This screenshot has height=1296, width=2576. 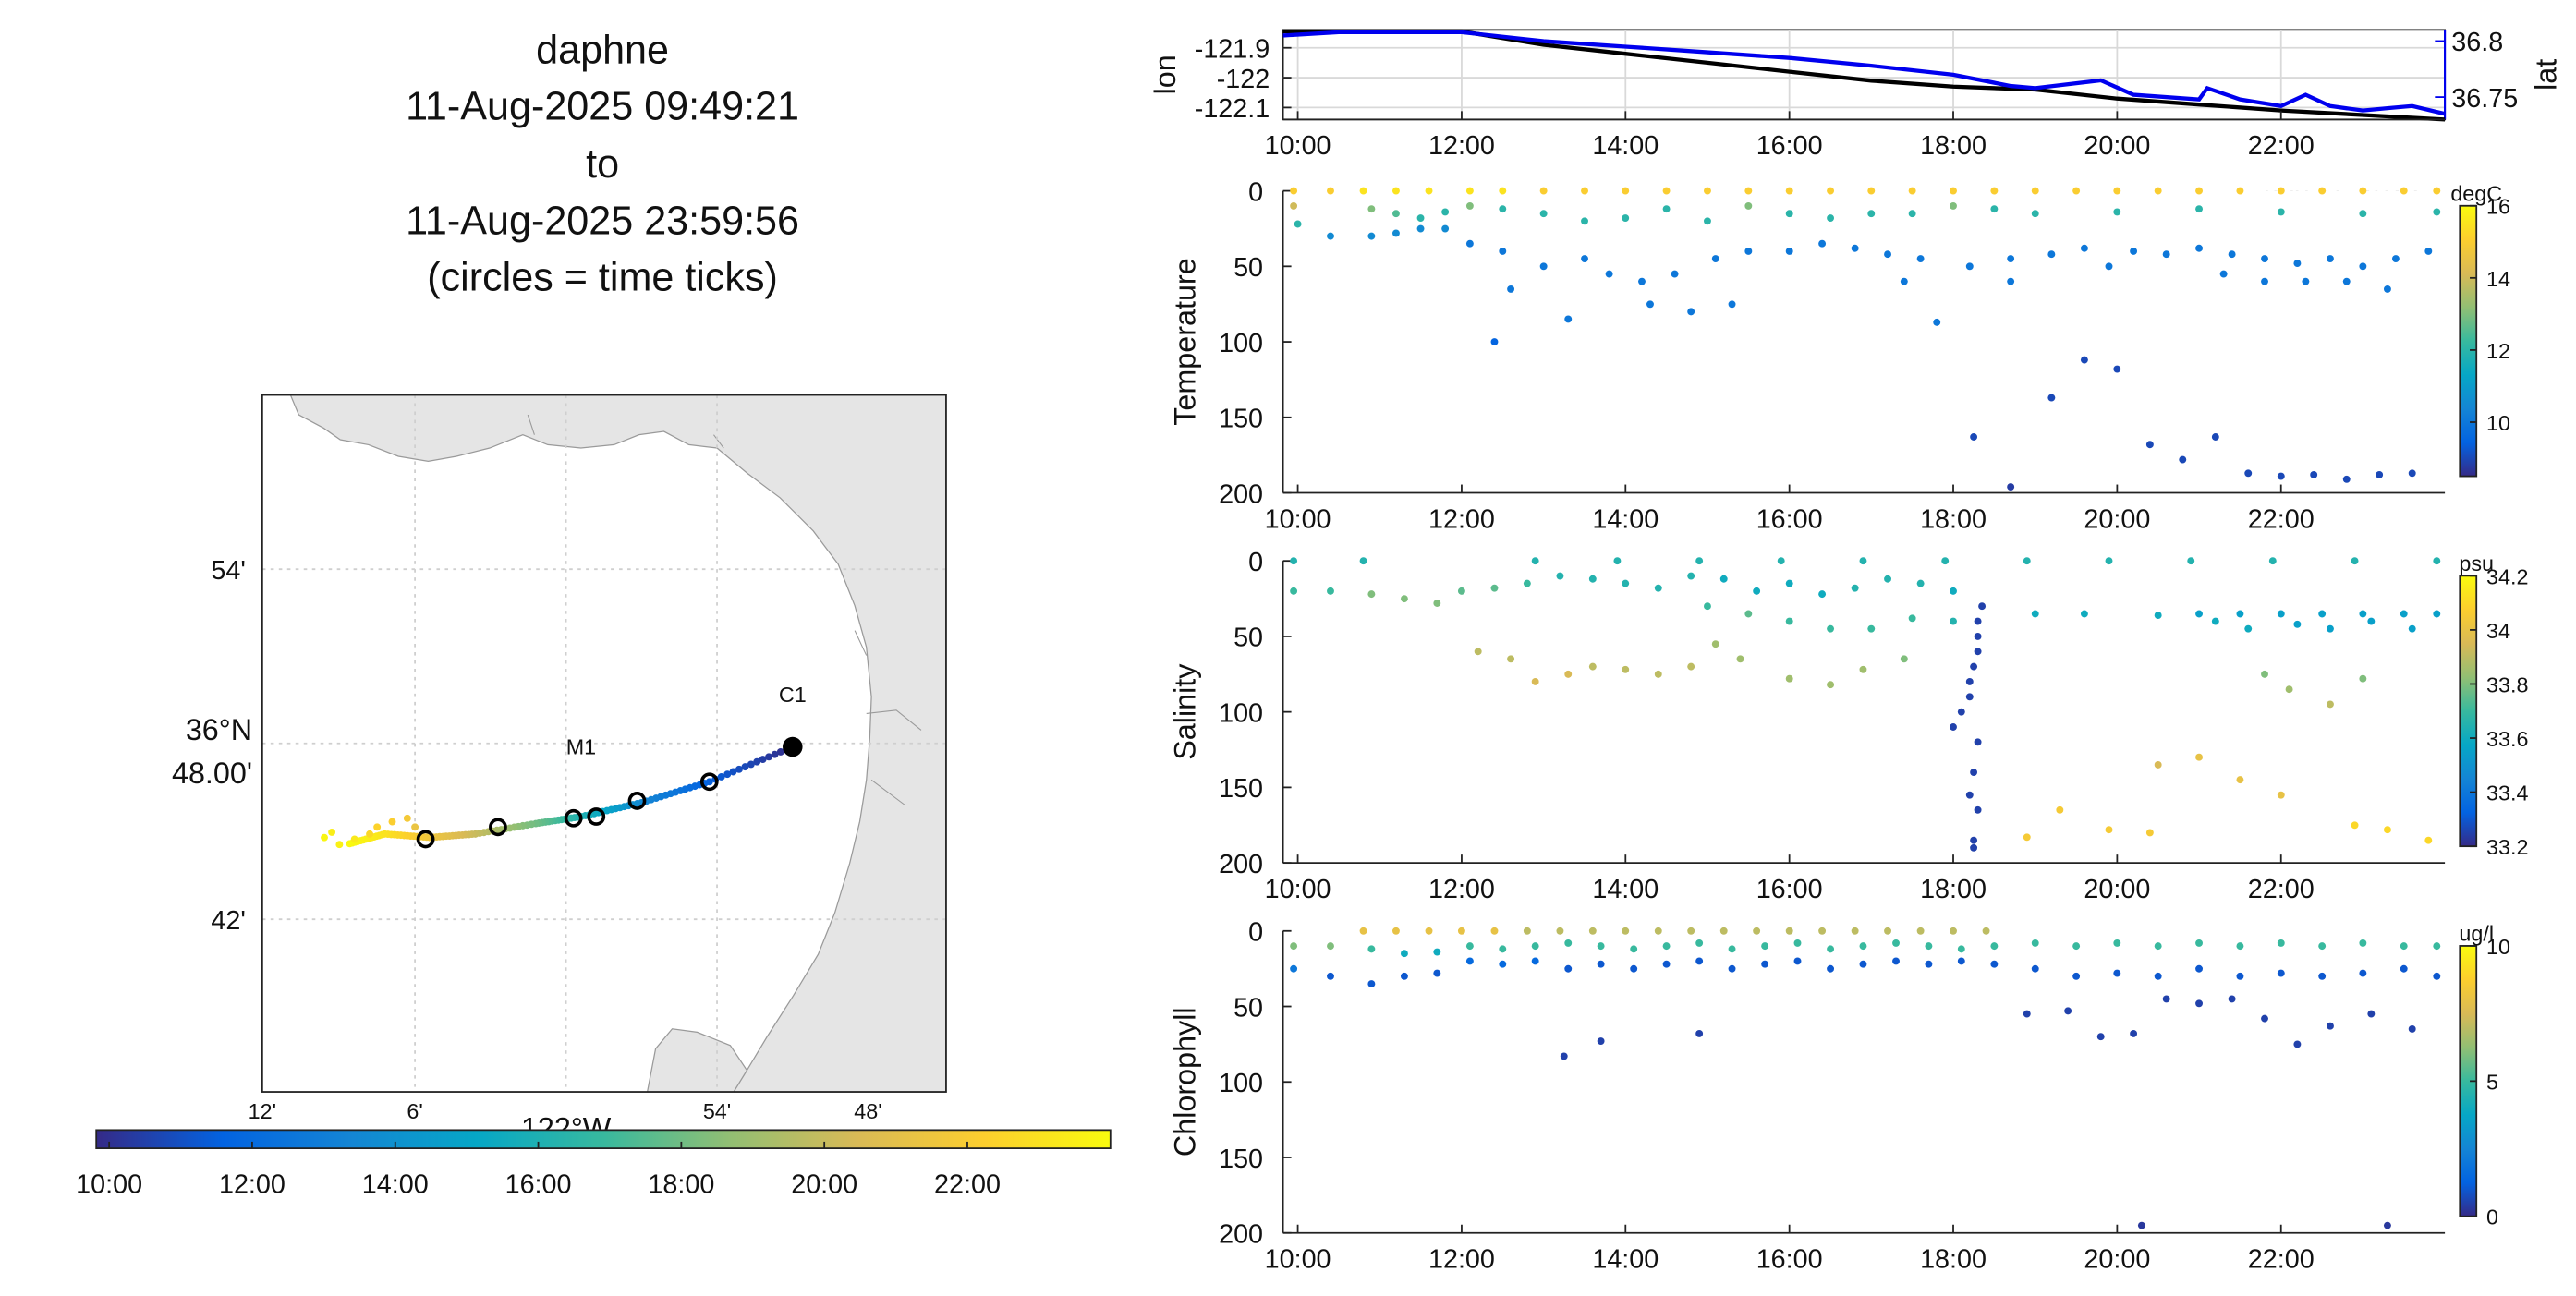 I want to click on x-tick-label-position-0: 10:00, so click(x=1298, y=146).